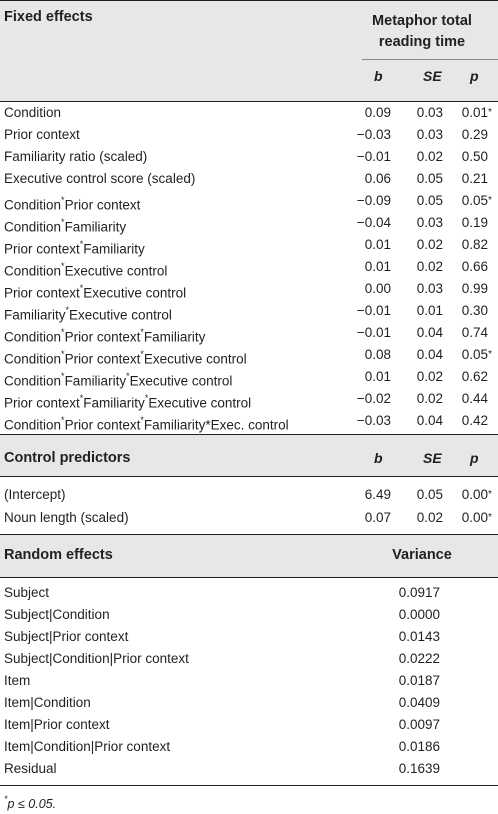 The height and width of the screenshot is (814, 498). What do you see at coordinates (66, 517) in the screenshot?
I see `control-row-label: Noun length (scaled)` at bounding box center [66, 517].